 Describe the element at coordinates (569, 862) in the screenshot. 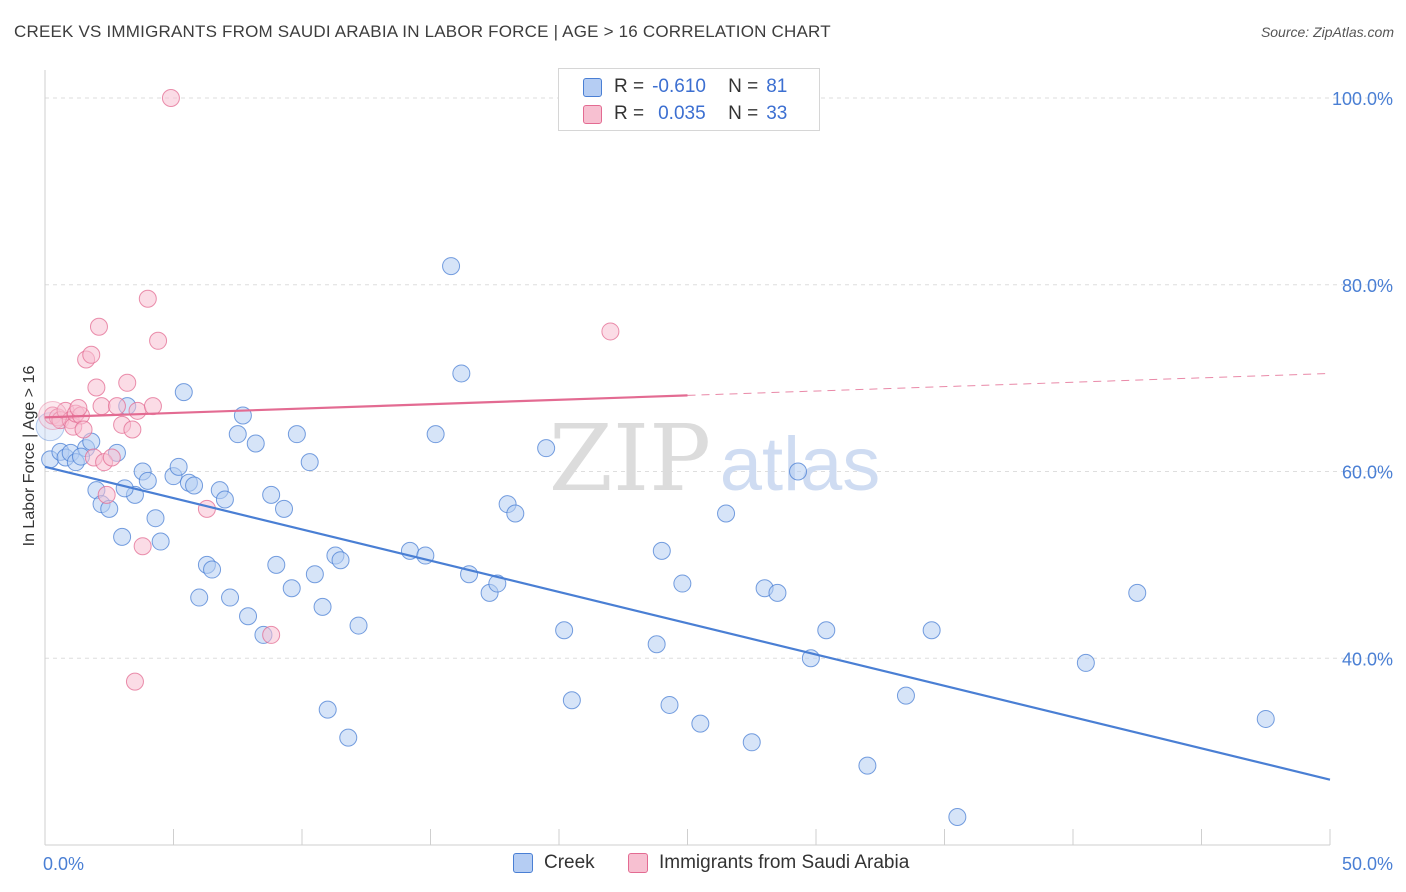

I see `legend-item-label: Creek` at that location.